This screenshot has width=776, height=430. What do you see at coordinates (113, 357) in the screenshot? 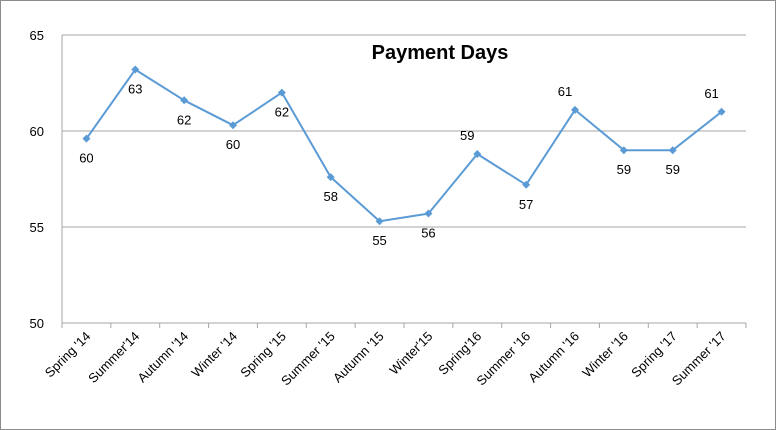
I see `x-tick-label: Summer'14` at bounding box center [113, 357].